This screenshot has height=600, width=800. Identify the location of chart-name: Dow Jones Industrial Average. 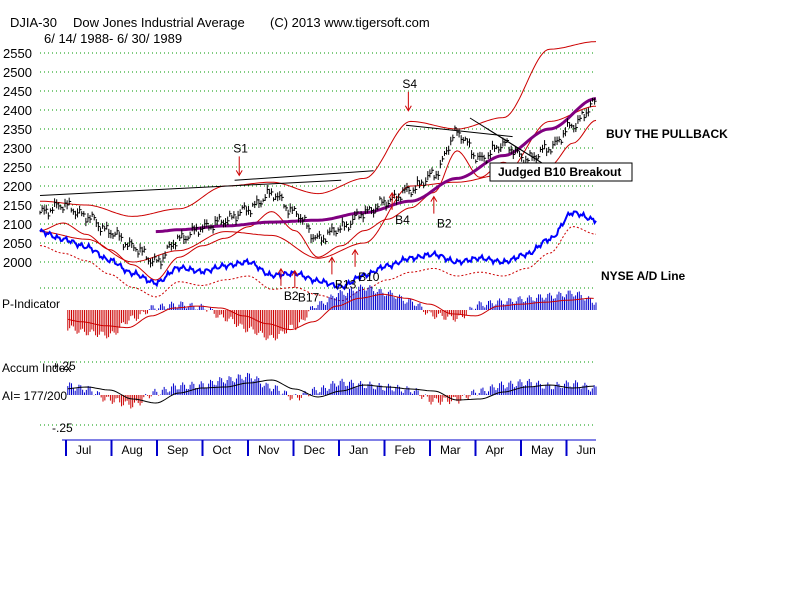
(159, 22).